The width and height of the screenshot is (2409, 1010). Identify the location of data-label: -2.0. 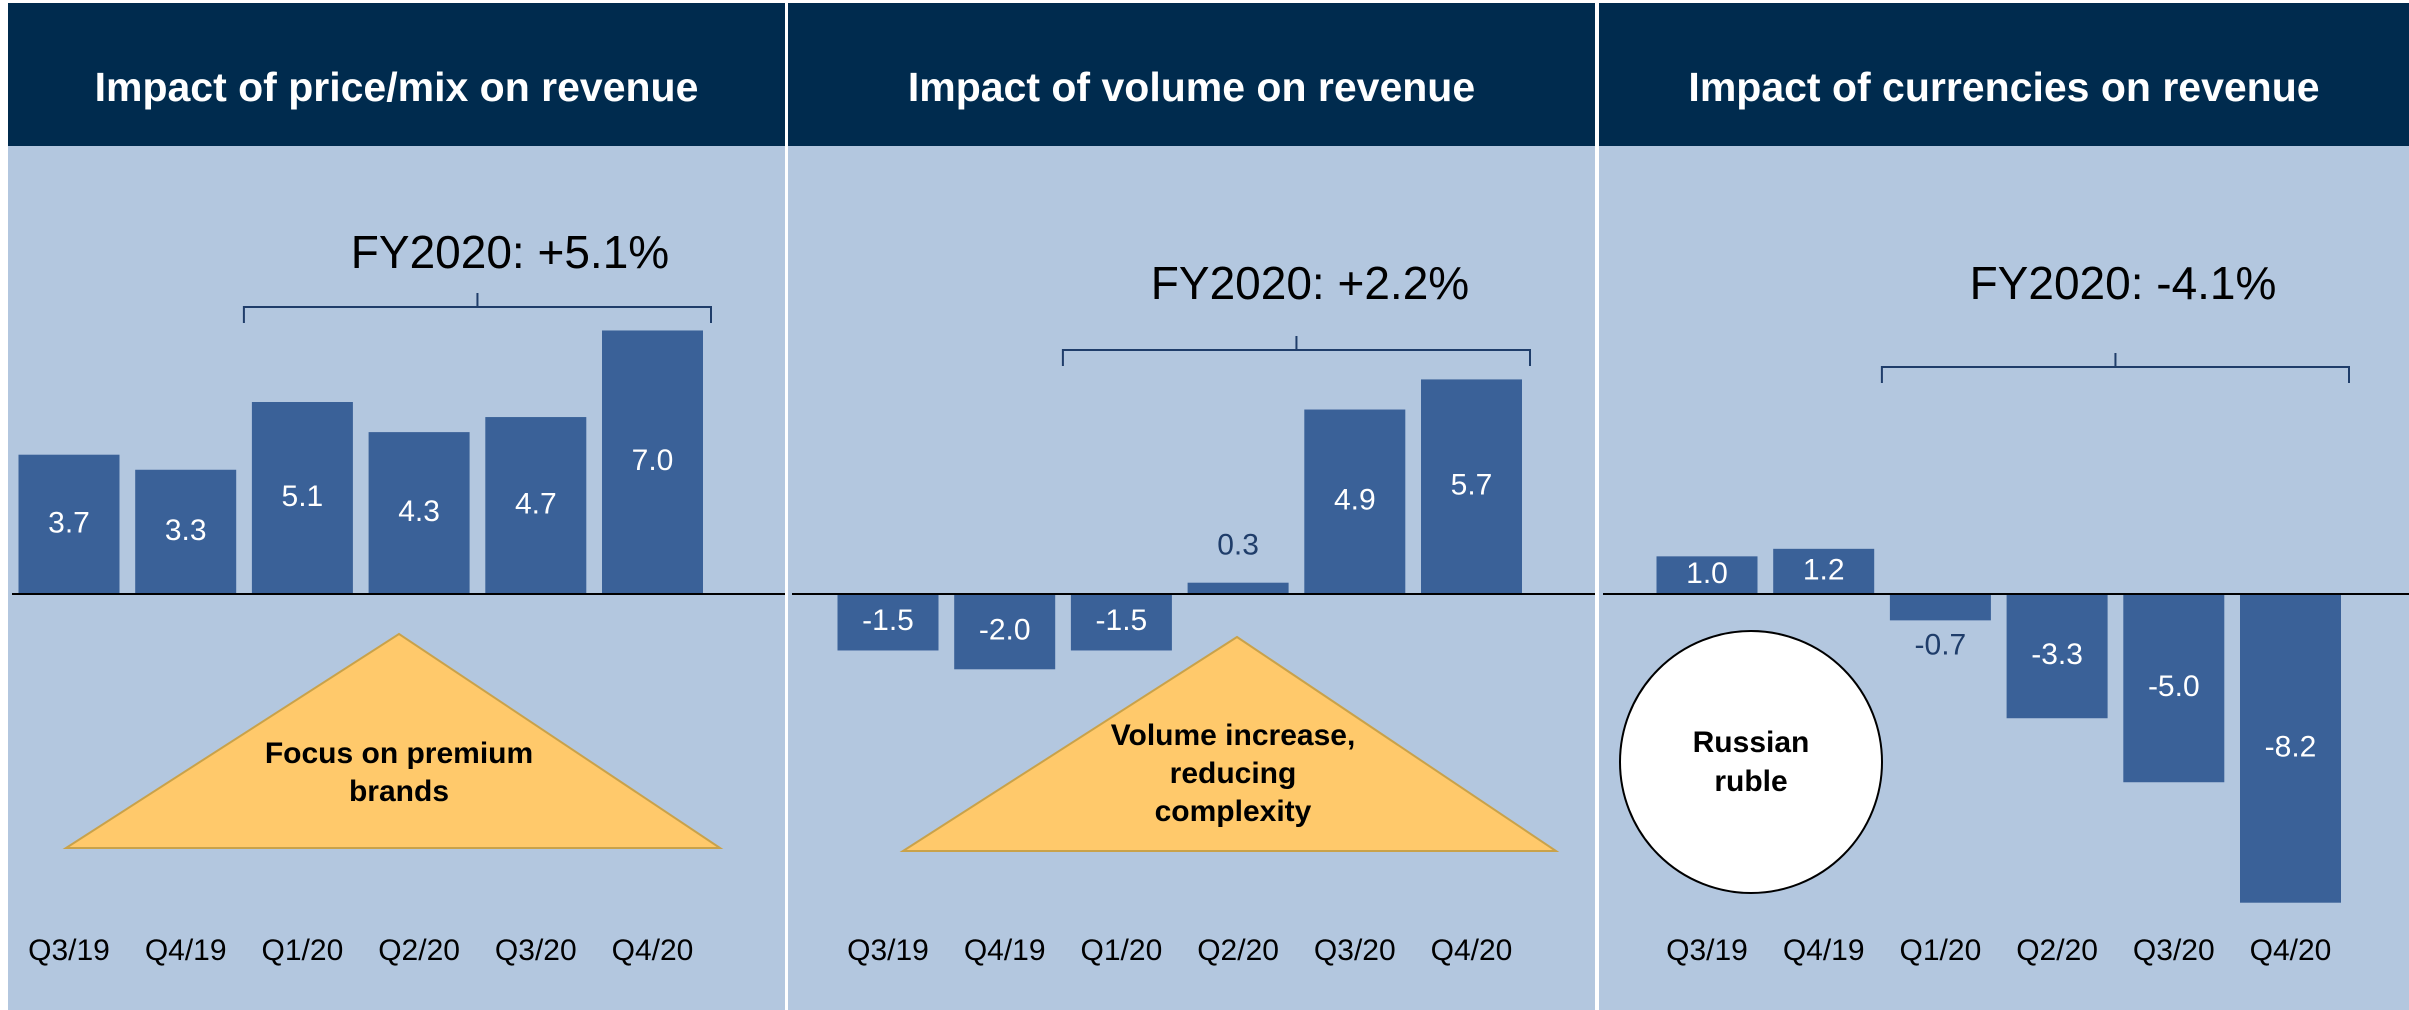
(1005, 630).